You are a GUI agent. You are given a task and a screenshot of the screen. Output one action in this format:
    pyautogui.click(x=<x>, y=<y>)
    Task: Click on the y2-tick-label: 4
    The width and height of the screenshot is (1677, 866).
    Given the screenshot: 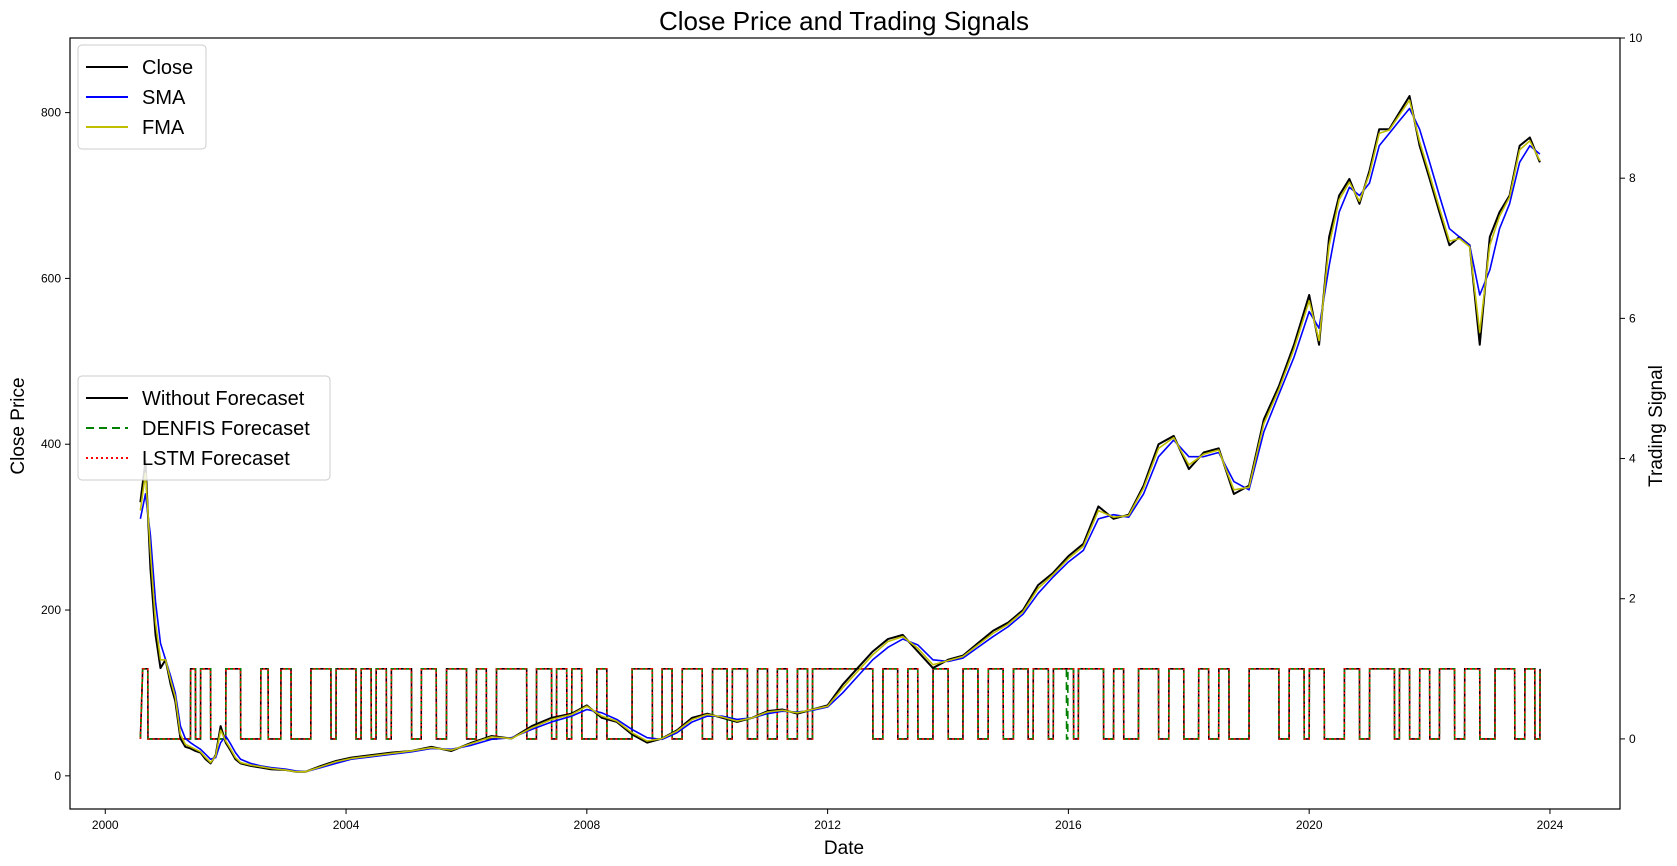 What is the action you would take?
    pyautogui.click(x=1632, y=459)
    